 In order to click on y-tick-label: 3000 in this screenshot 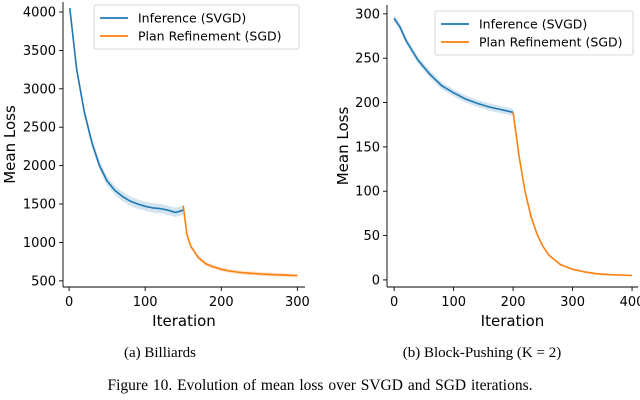, I will do `click(39, 89)`.